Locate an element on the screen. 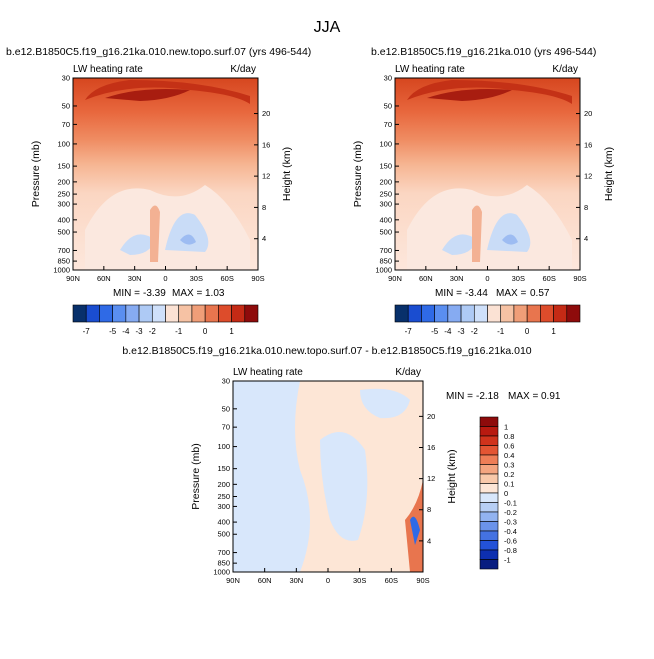  panel-1-min-label: MIN = is located at coordinates (126, 293).